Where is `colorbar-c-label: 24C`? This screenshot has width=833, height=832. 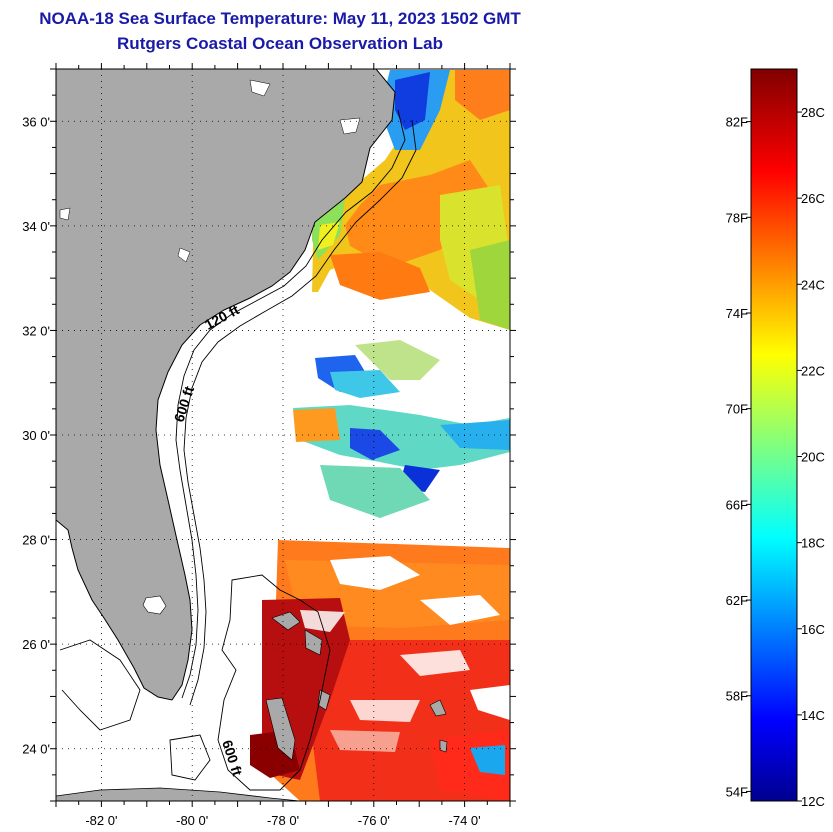 colorbar-c-label: 24C is located at coordinates (813, 284).